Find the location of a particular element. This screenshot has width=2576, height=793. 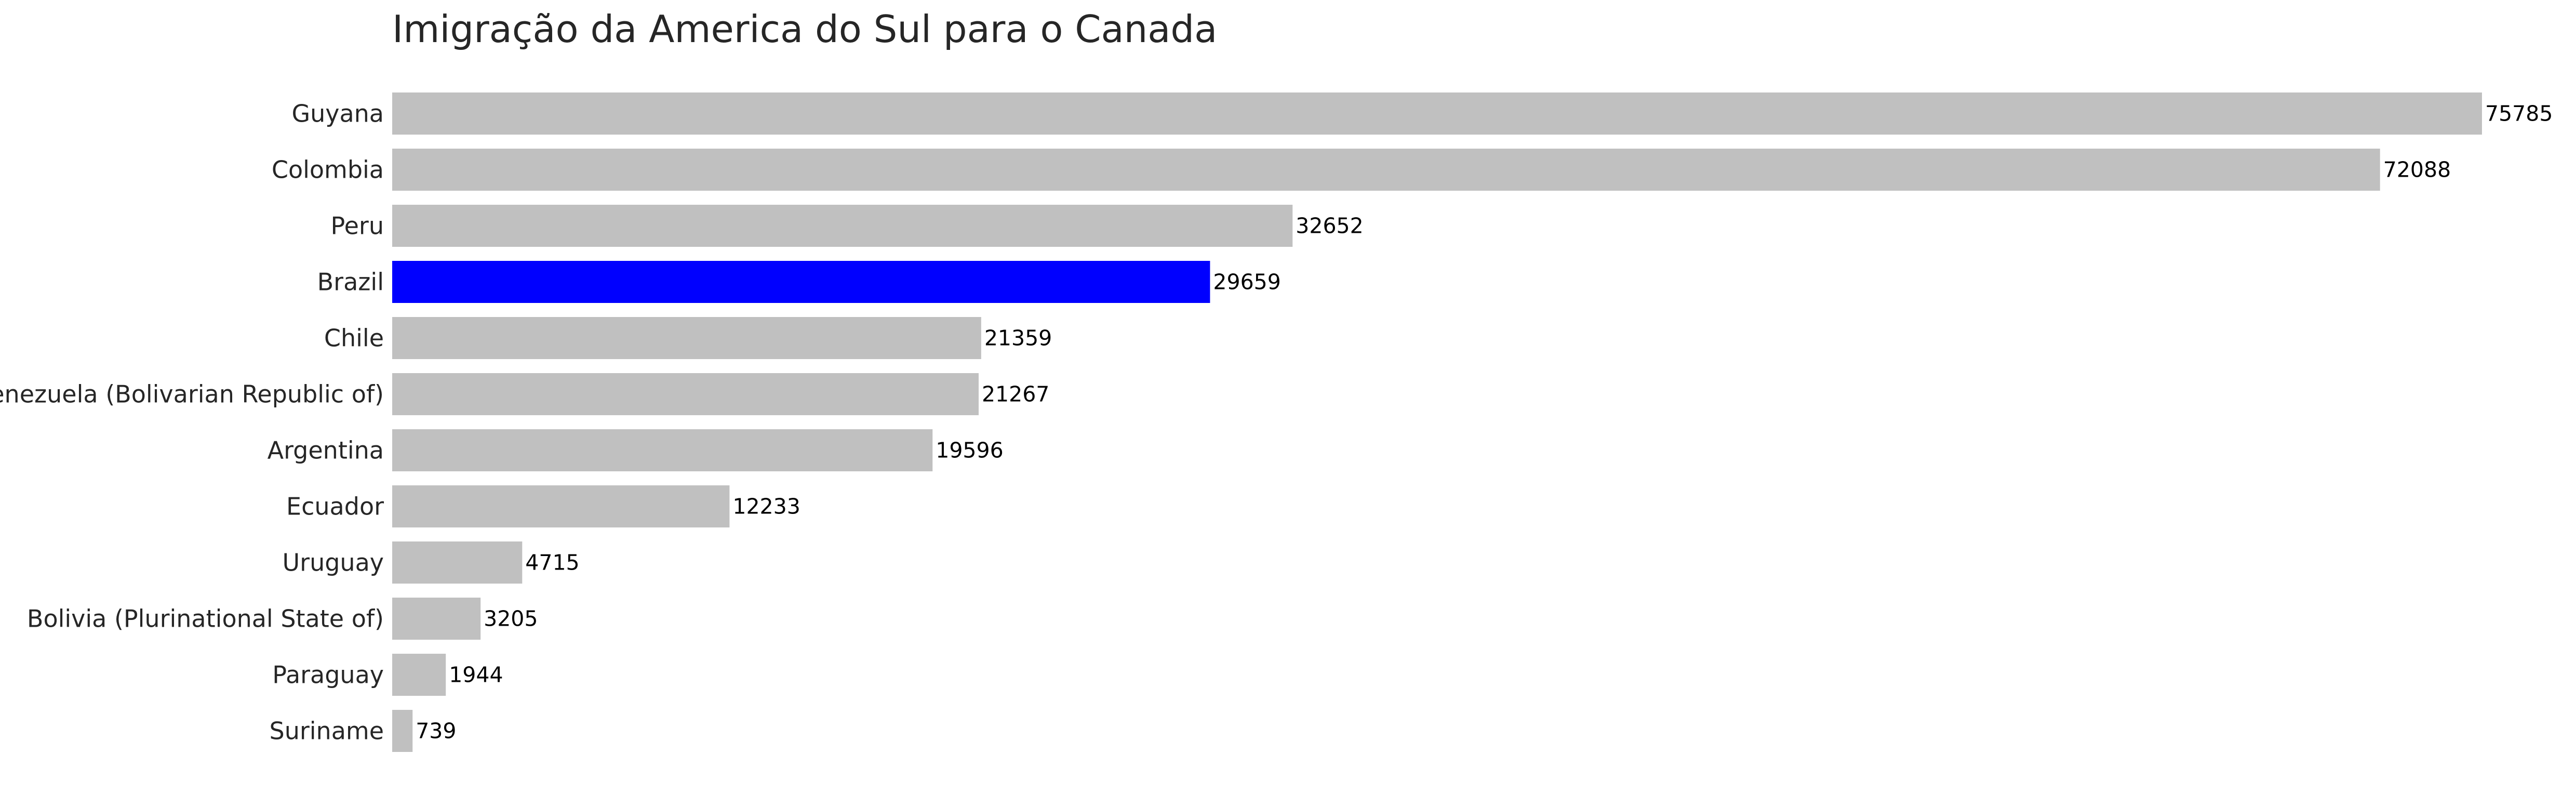

value-label-argentina: 19596 is located at coordinates (969, 451).